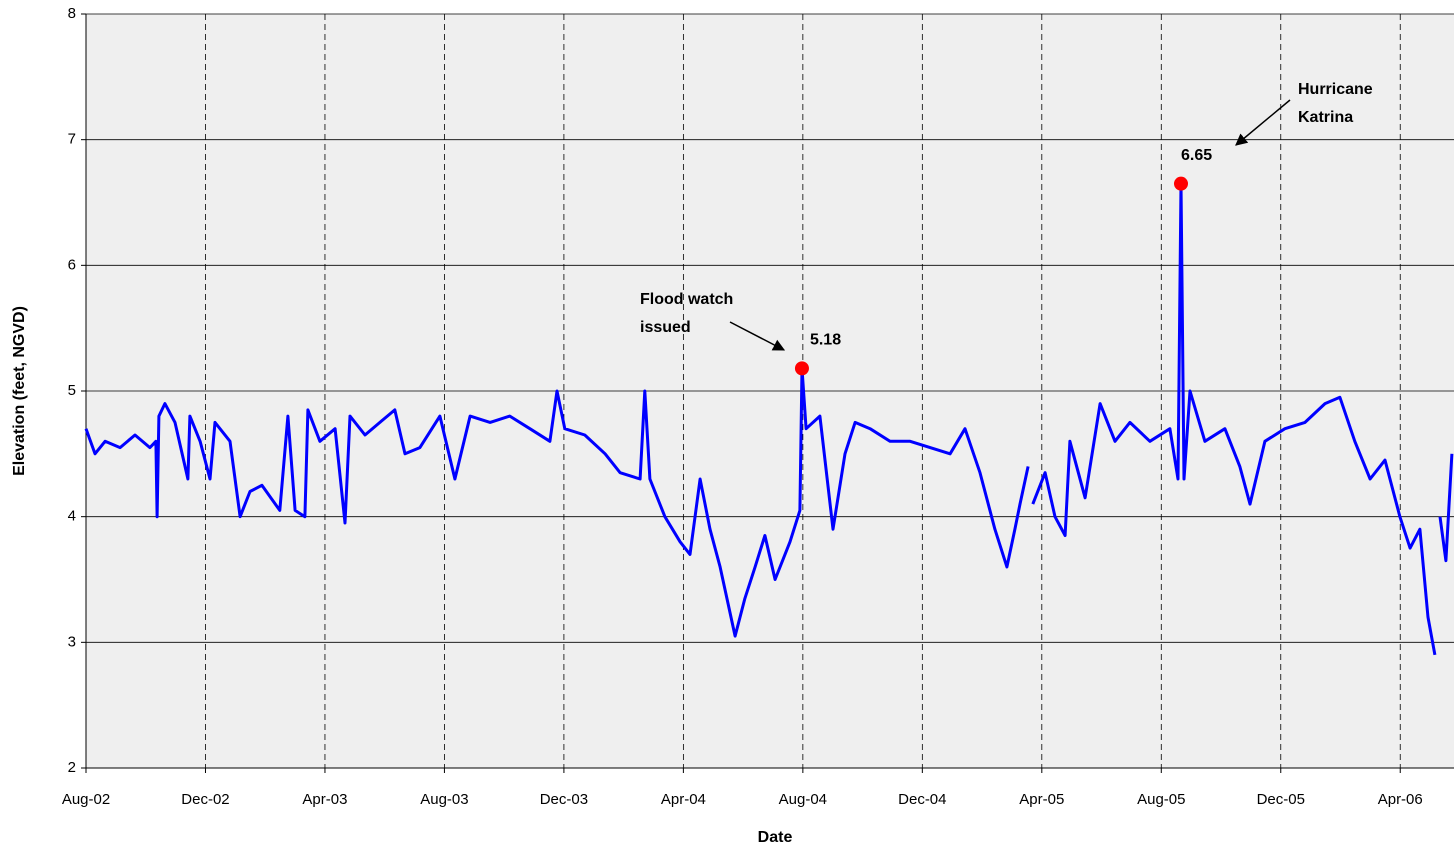 This screenshot has height=853, width=1454. What do you see at coordinates (665, 327) in the screenshot?
I see `annotation: issued` at bounding box center [665, 327].